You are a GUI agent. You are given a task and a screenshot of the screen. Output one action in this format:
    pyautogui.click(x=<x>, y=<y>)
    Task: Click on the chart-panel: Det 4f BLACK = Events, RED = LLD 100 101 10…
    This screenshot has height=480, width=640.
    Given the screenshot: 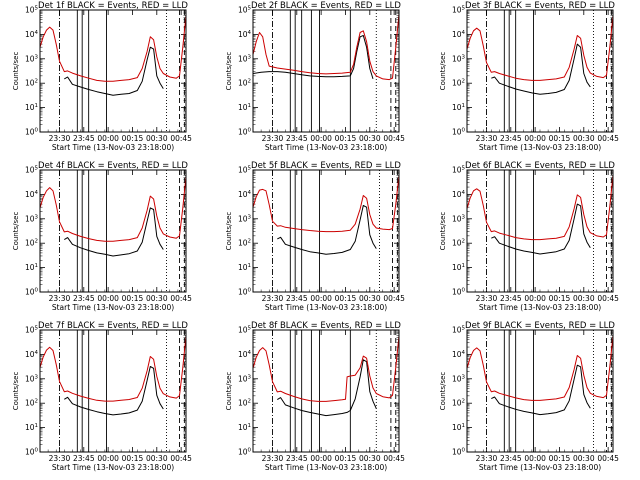 What is the action you would take?
    pyautogui.click(x=102, y=236)
    